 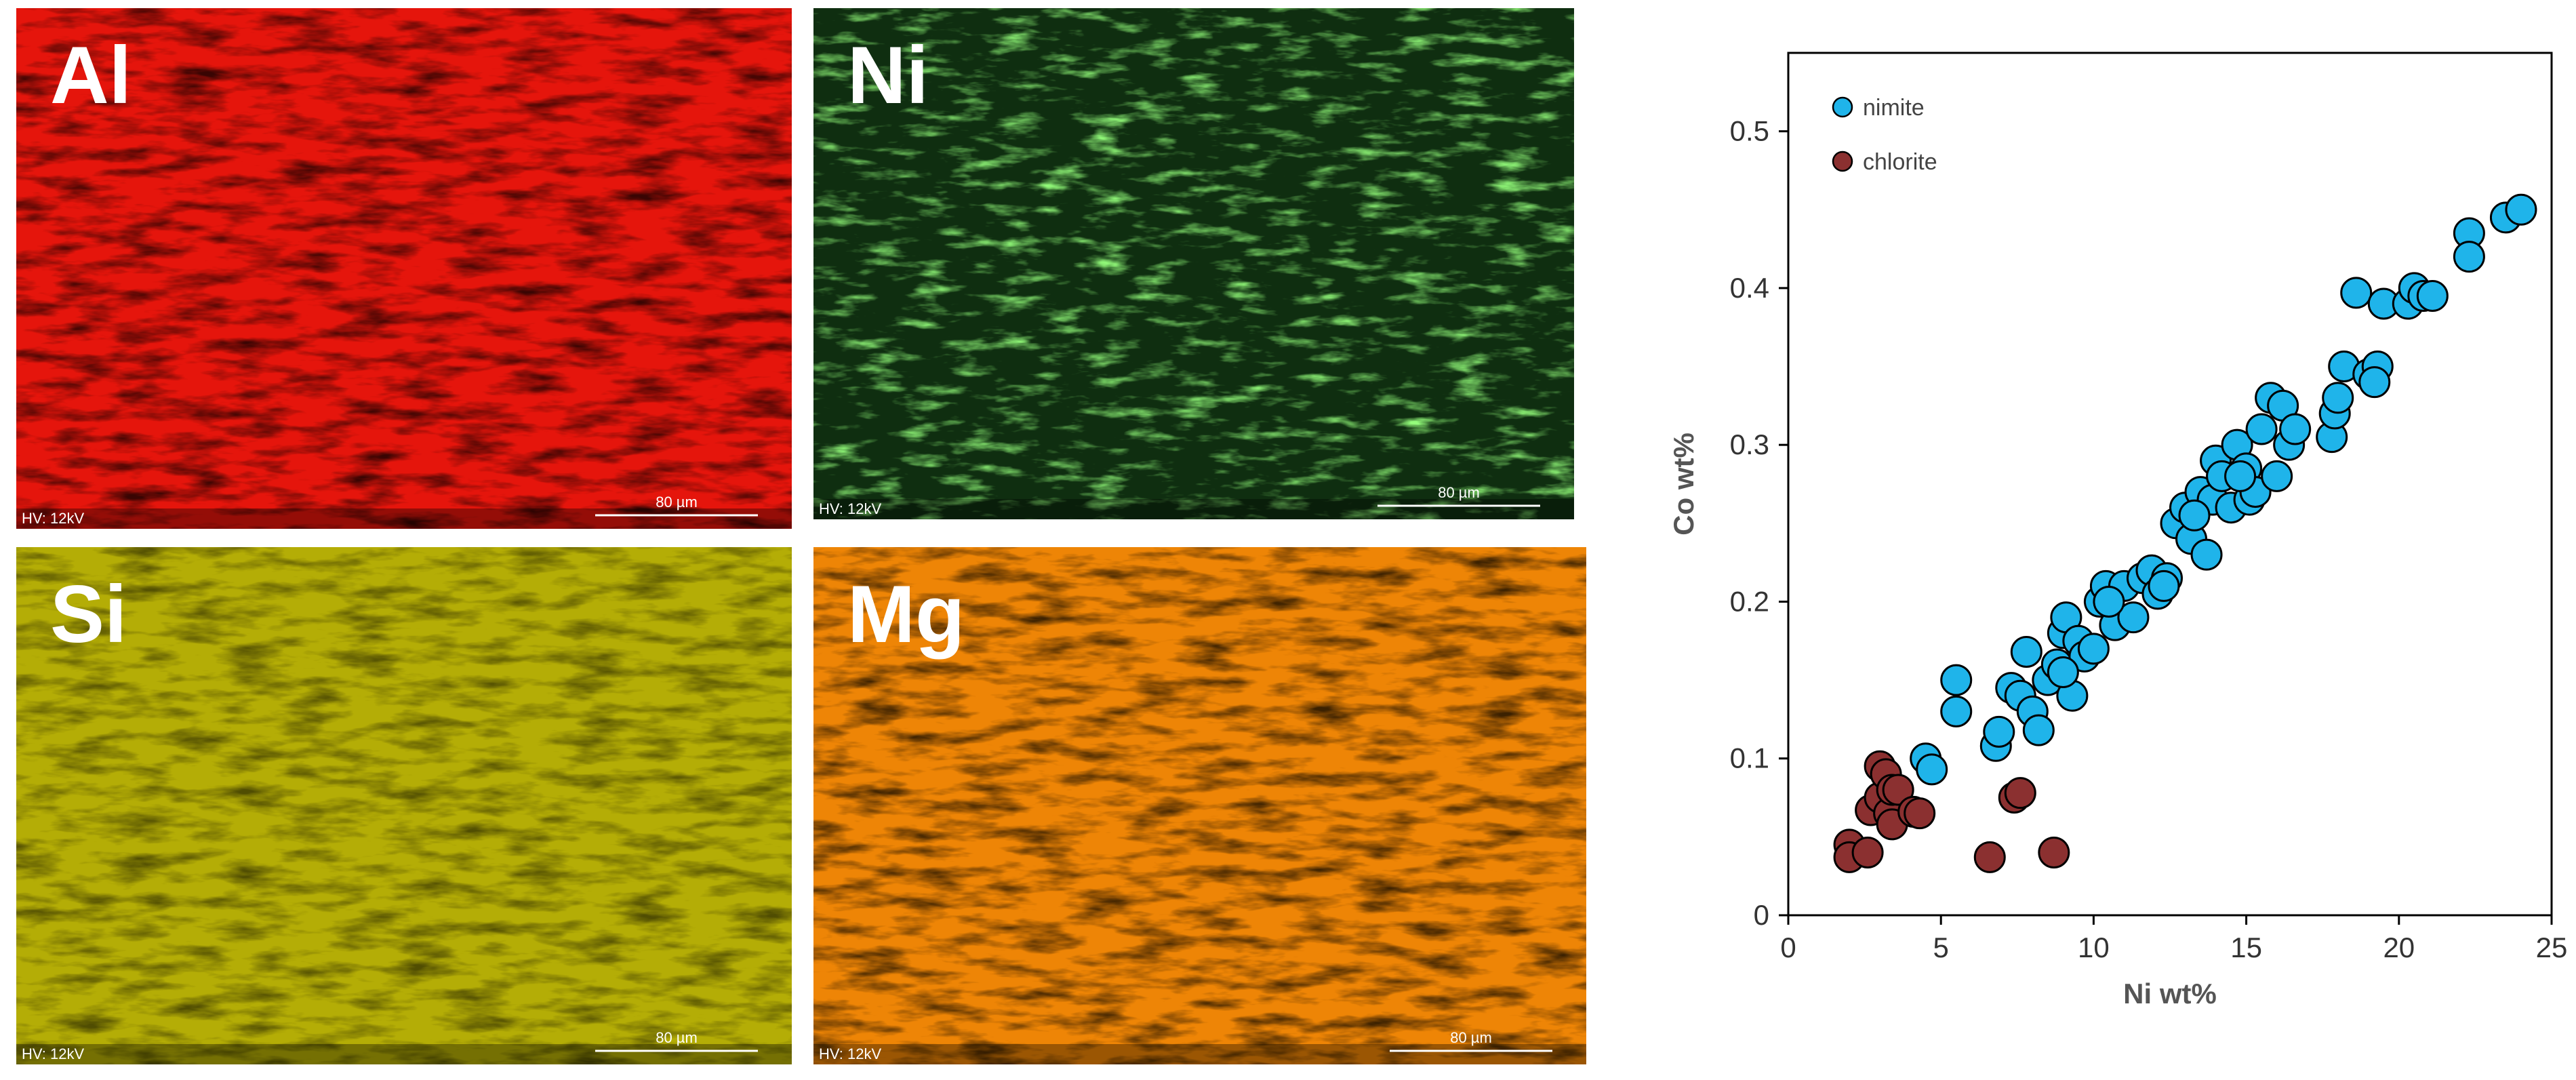 What do you see at coordinates (88, 614) in the screenshot?
I see `element-label: Si` at bounding box center [88, 614].